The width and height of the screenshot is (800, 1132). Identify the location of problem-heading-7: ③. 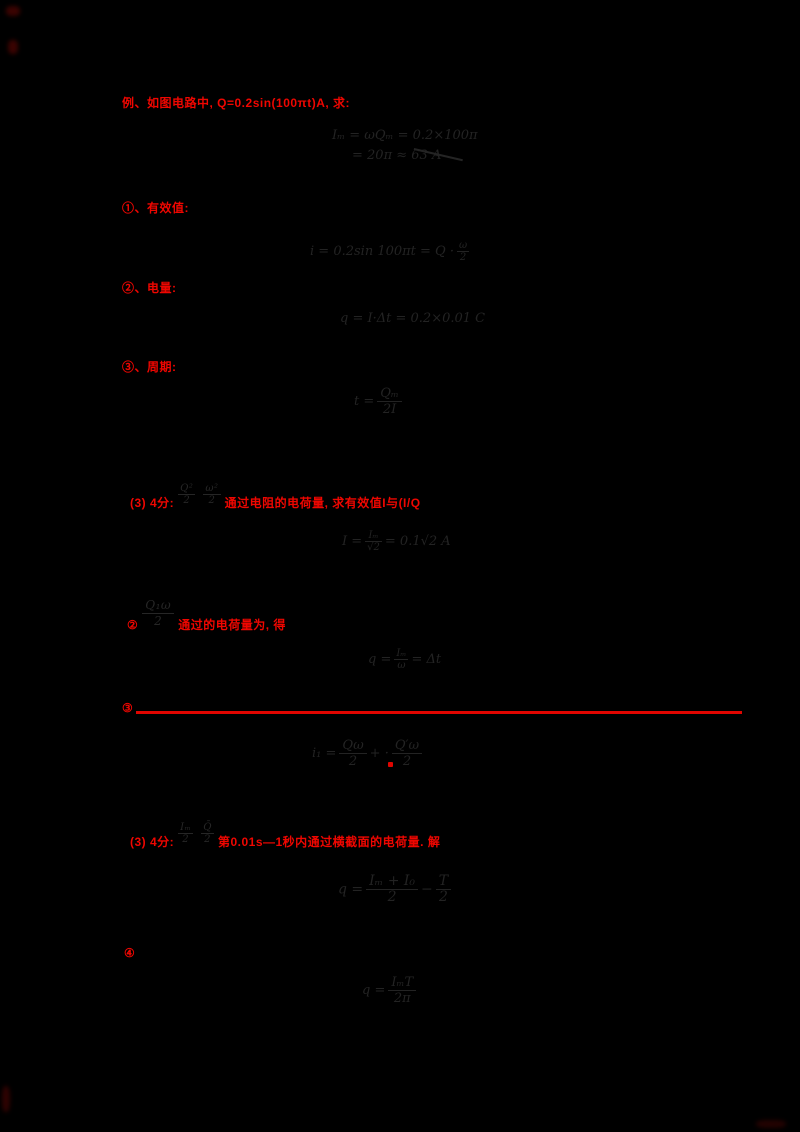
(128, 708).